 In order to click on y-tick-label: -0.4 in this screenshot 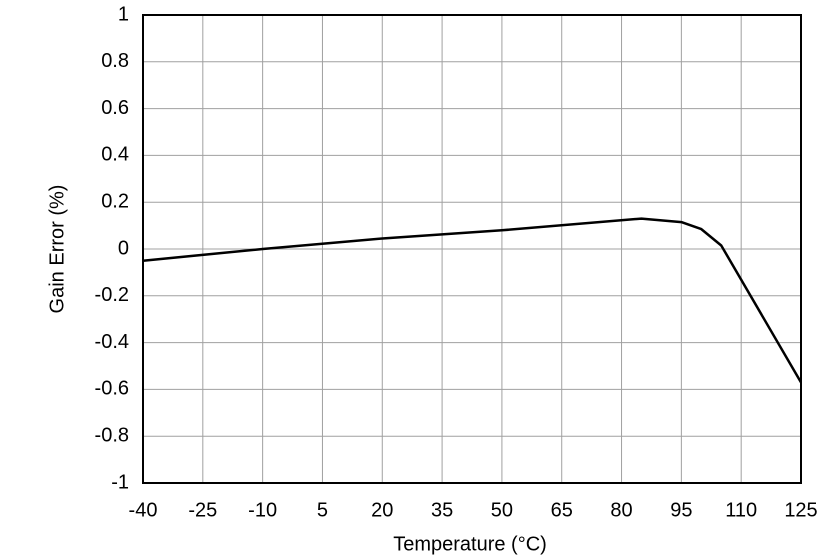, I will do `click(112, 342)`.